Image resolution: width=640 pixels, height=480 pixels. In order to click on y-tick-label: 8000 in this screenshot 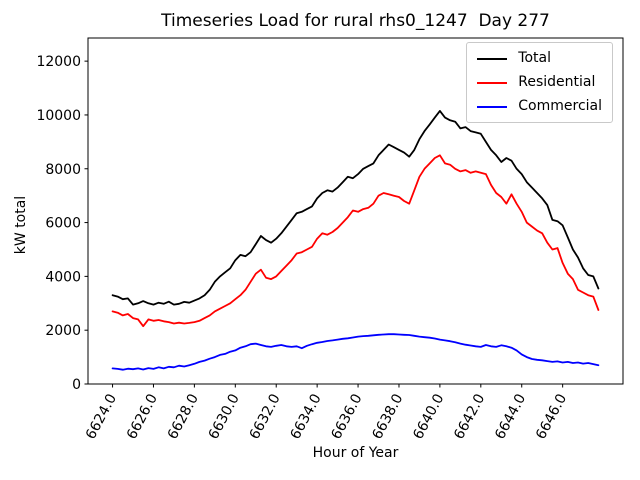, I will do `click(63, 170)`.